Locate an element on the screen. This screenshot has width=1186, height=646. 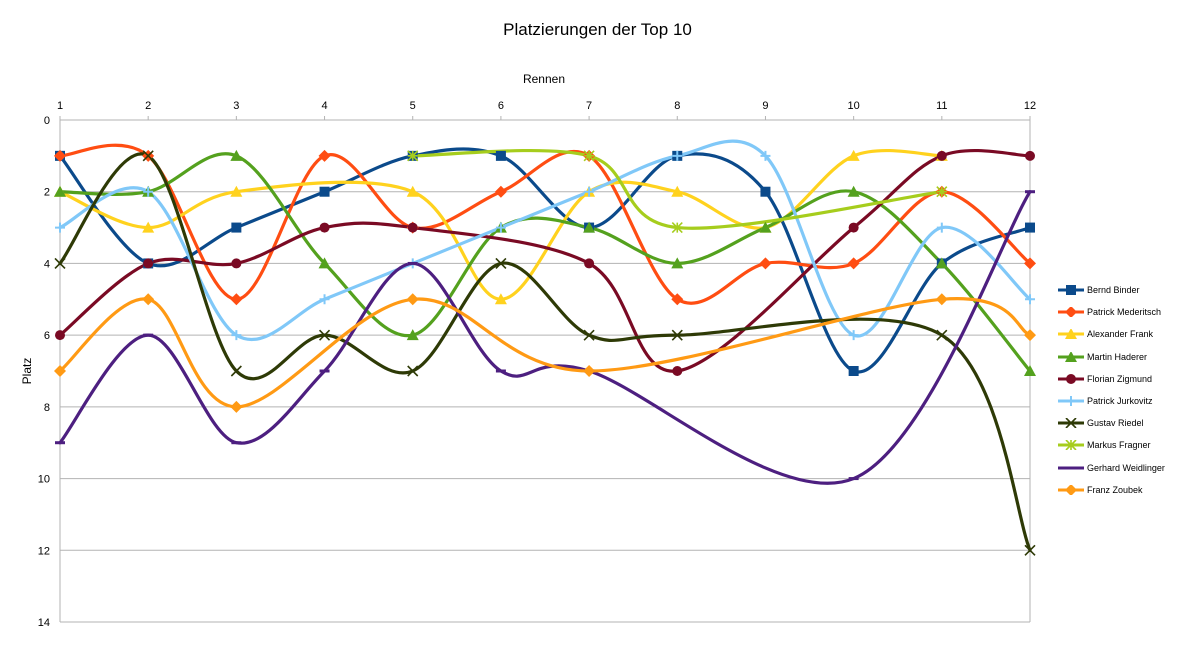
legend-label: Franz Zoubek is located at coordinates (1115, 489).